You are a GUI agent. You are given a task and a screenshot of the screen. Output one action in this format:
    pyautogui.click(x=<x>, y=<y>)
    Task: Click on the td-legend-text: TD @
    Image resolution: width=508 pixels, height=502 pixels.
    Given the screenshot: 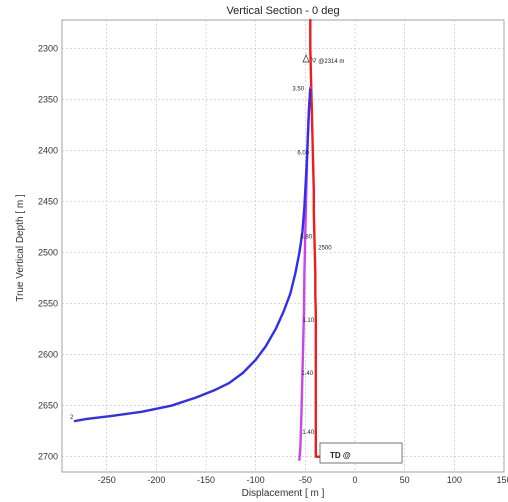 What is the action you would take?
    pyautogui.click(x=340, y=455)
    